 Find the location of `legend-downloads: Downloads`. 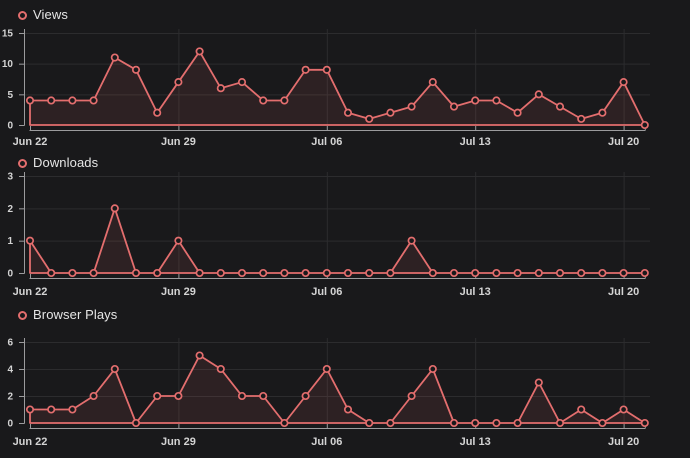

legend-downloads: Downloads is located at coordinates (58, 163).